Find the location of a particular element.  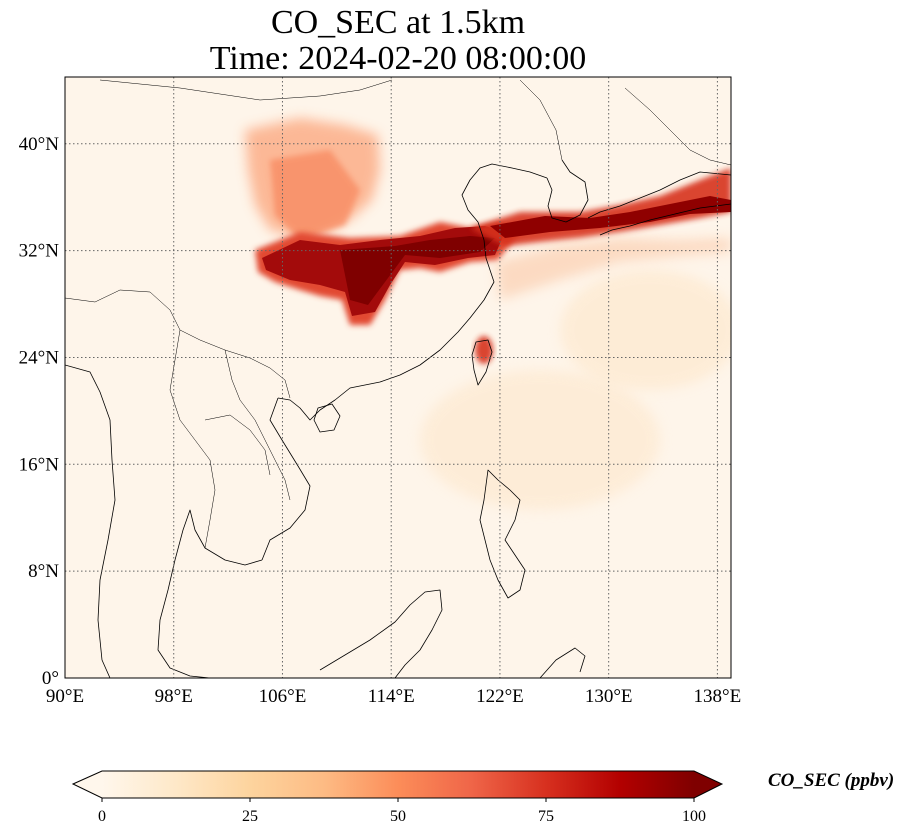

latitude-tick-label: 24°N is located at coordinates (39, 357).